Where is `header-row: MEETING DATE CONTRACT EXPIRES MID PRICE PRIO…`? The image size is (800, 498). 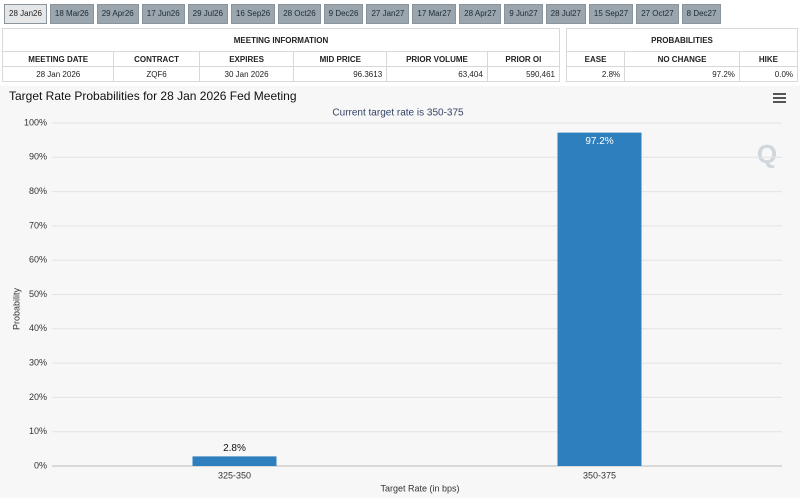
header-row: MEETING DATE CONTRACT EXPIRES MID PRICE PRIO… is located at coordinates (281, 59).